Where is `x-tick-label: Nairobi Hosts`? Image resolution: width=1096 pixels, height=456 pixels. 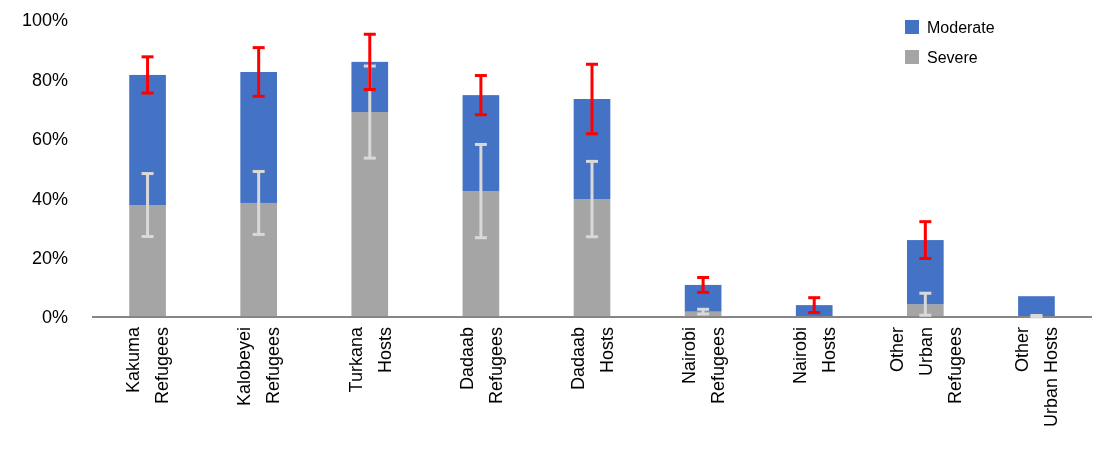 x-tick-label: Nairobi Hosts is located at coordinates (815, 356).